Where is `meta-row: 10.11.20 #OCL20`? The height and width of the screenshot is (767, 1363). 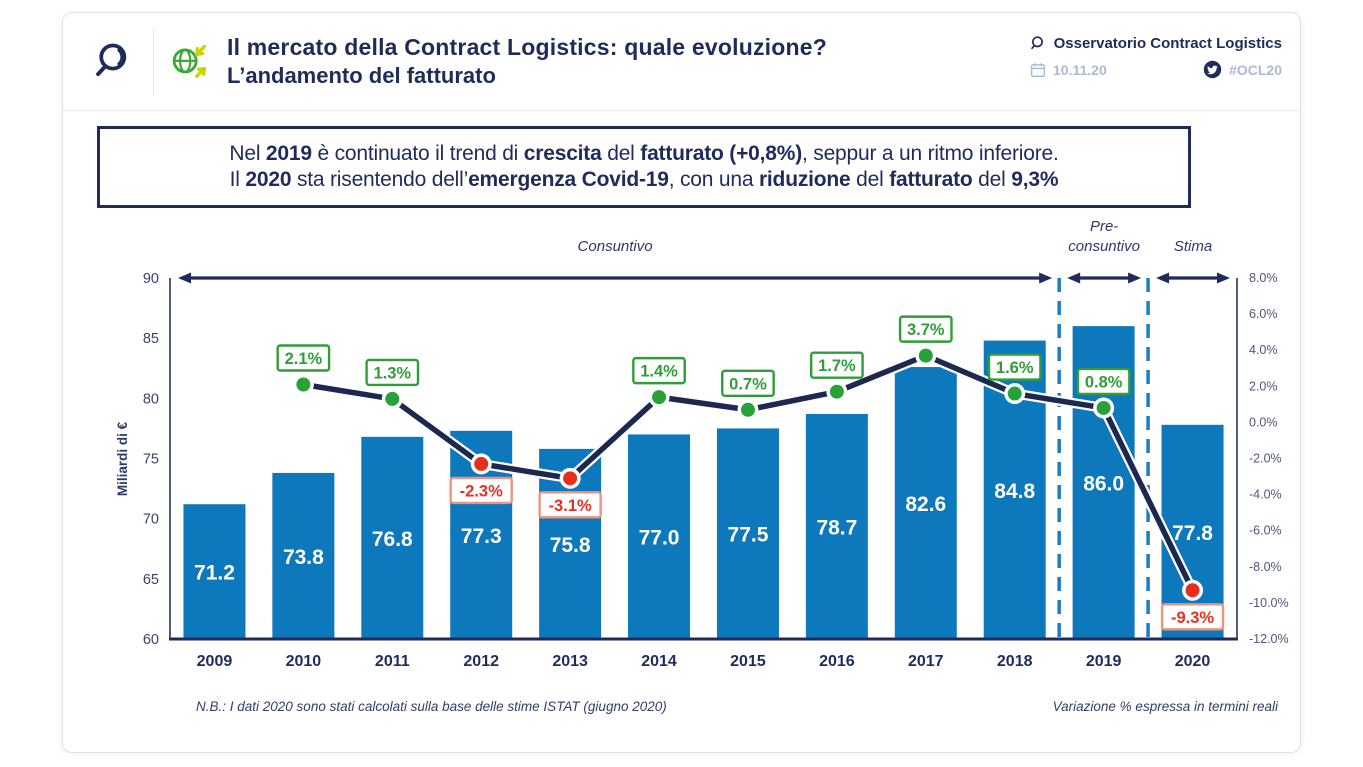
meta-row: 10.11.20 #OCL20 is located at coordinates (1156, 69).